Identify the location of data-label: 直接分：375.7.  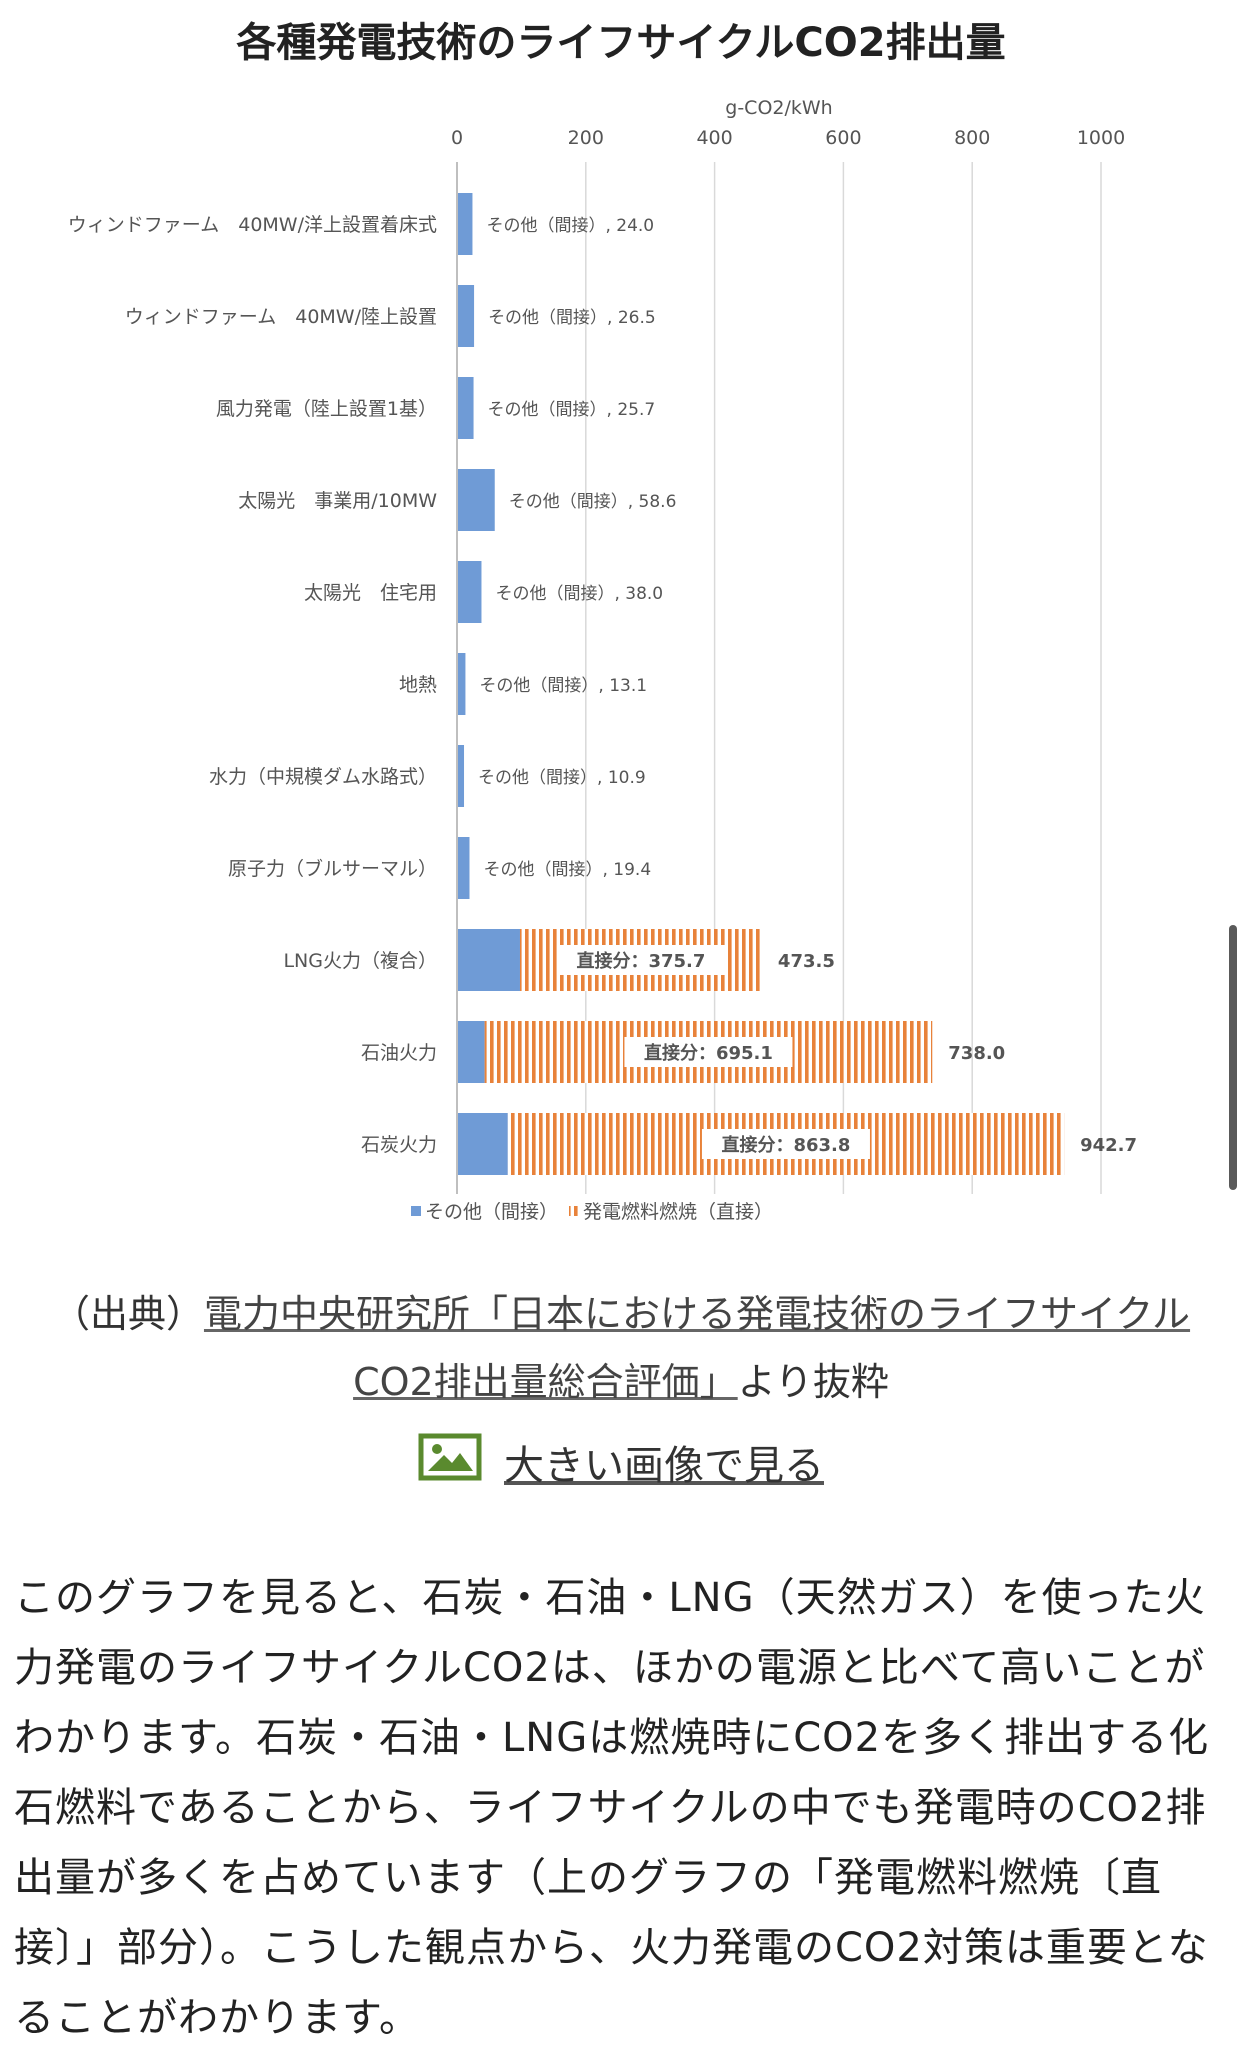
(640, 961).